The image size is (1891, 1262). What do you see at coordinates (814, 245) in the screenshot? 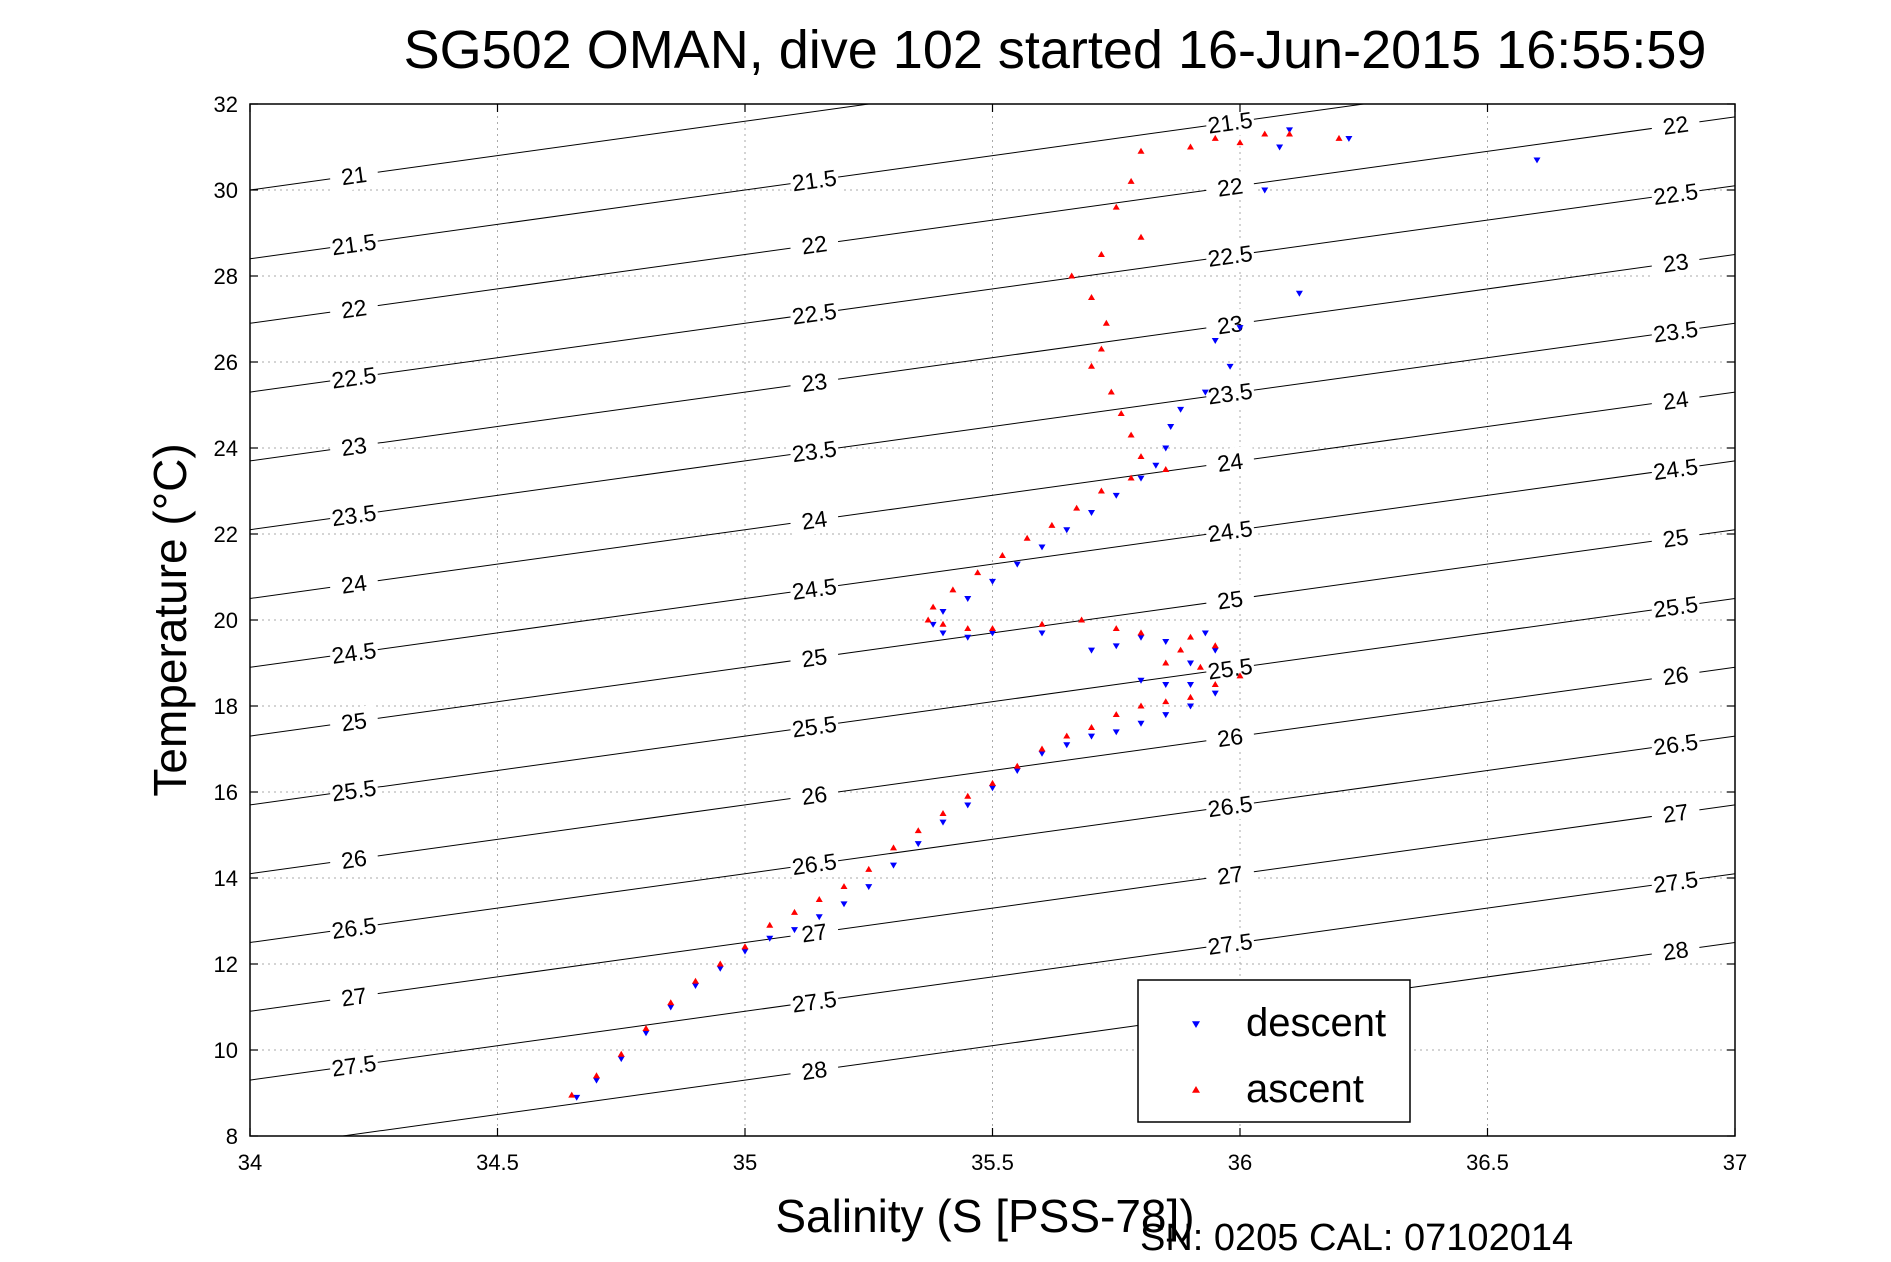
I see `contour-label-22-1: 22` at bounding box center [814, 245].